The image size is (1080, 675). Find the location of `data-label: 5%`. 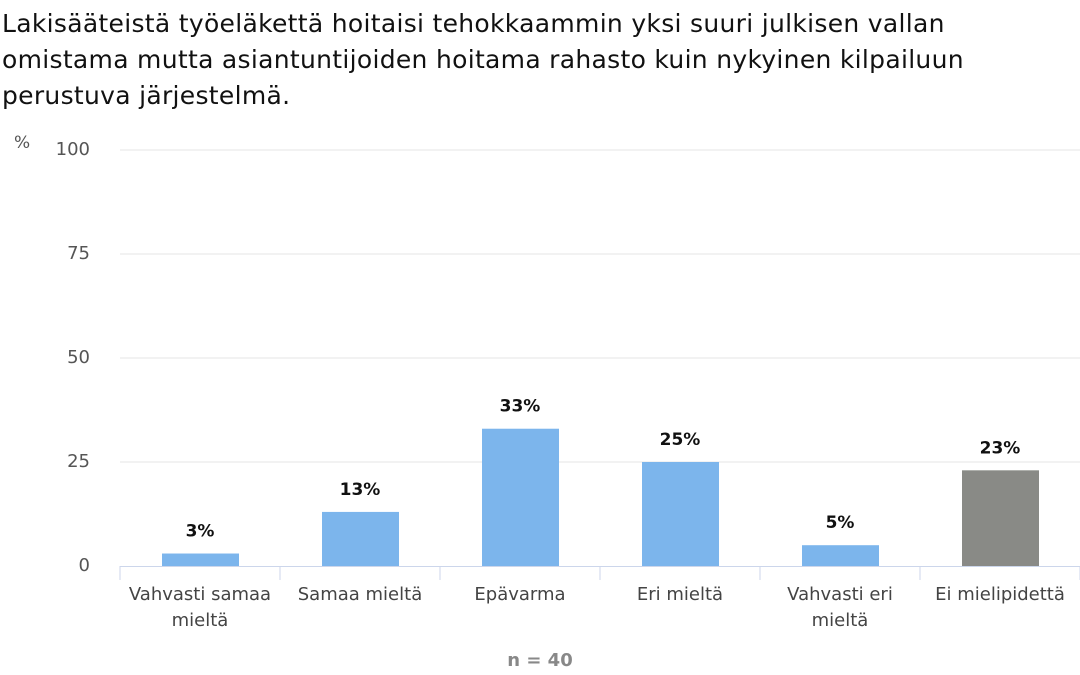

data-label: 5% is located at coordinates (840, 523).